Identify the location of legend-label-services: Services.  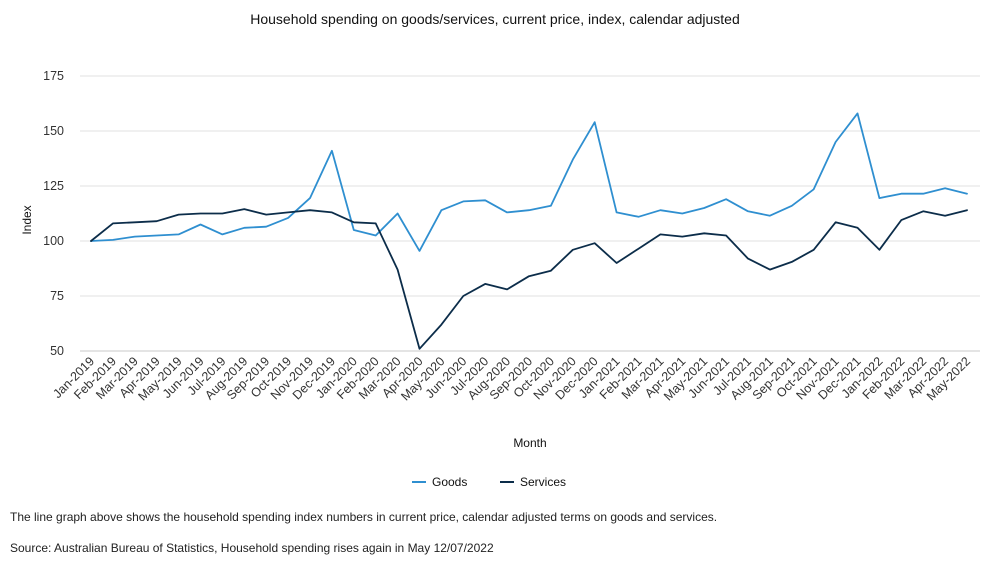
(543, 482).